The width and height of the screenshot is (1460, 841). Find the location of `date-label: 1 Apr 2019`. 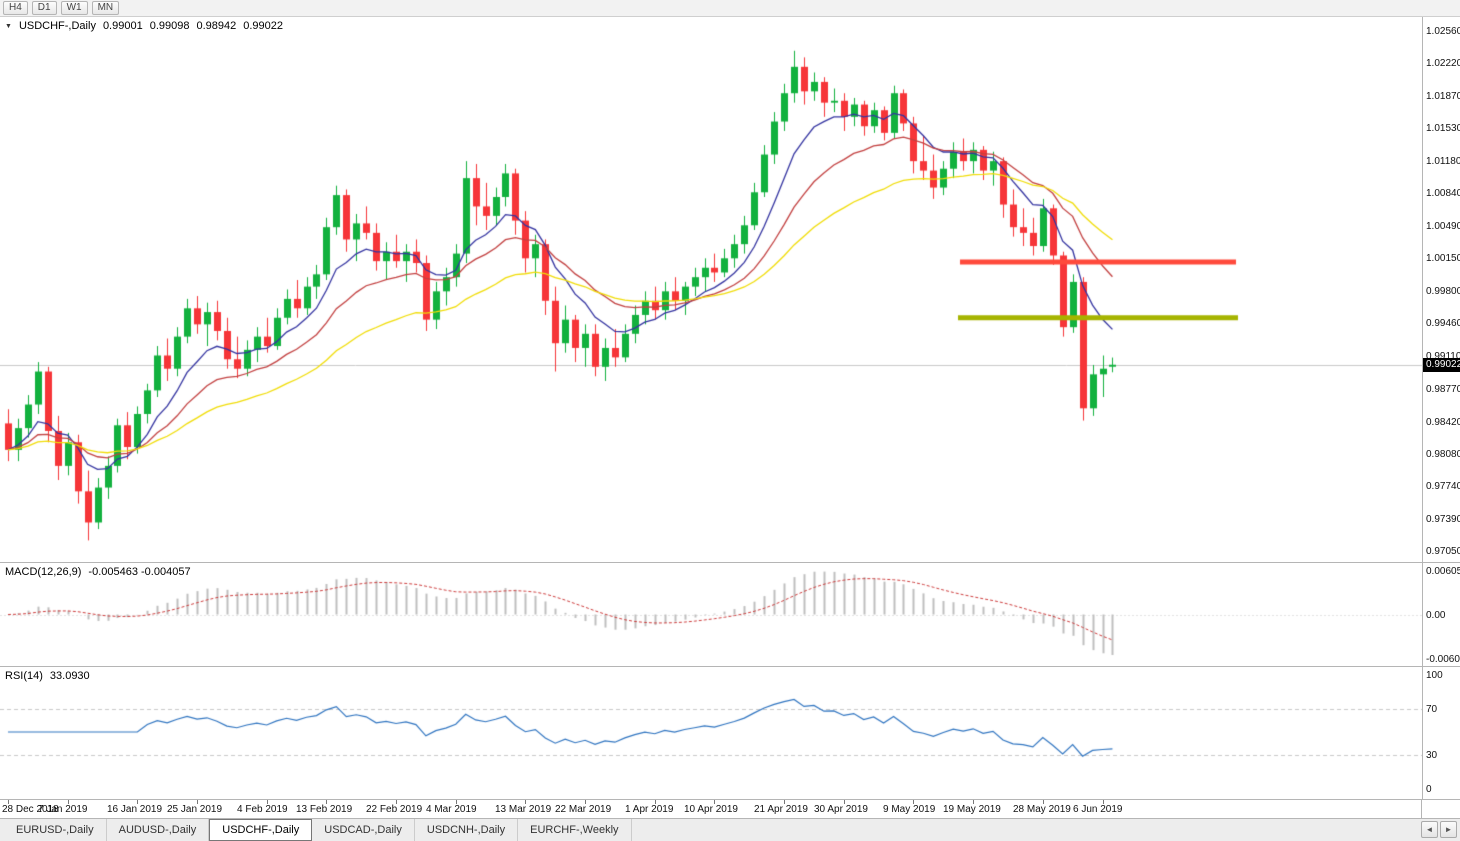

date-label: 1 Apr 2019 is located at coordinates (649, 809).